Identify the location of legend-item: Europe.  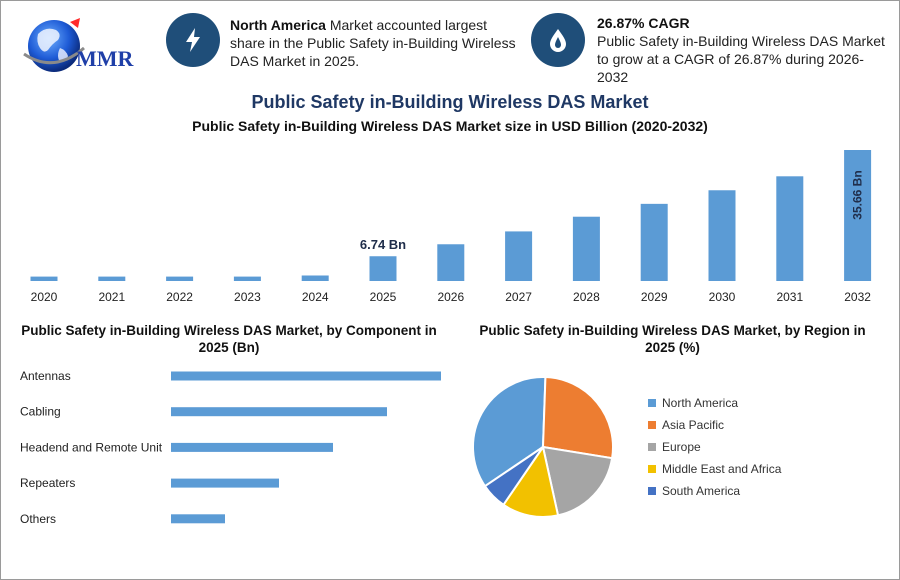
(728, 447).